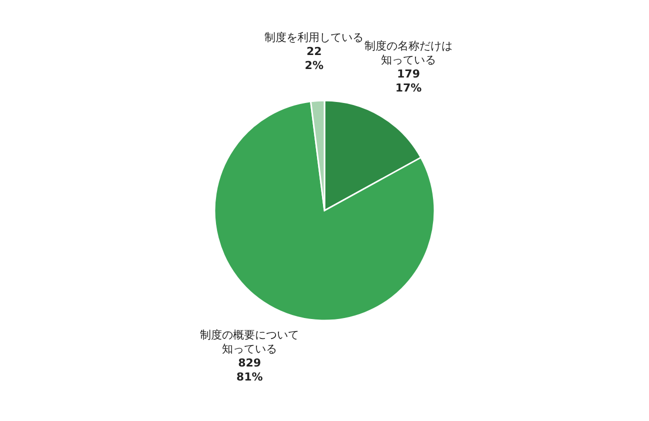 This screenshot has width=649, height=421. What do you see at coordinates (408, 52) in the screenshot?
I see `slice-label: 制度の名称だけは知っている` at bounding box center [408, 52].